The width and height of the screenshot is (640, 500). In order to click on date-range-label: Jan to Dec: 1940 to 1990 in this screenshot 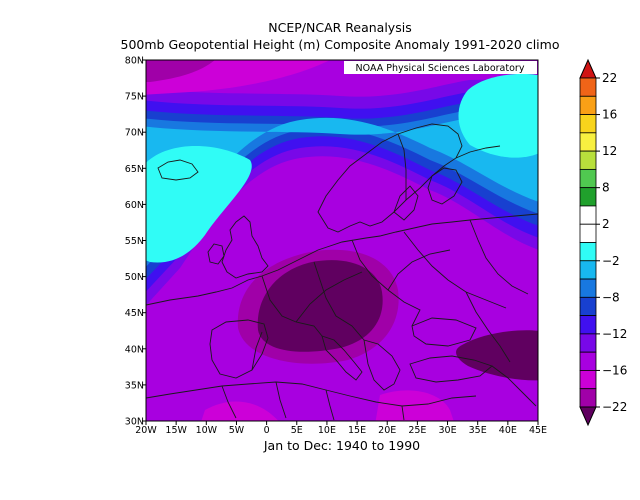, I will do `click(342, 445)`.